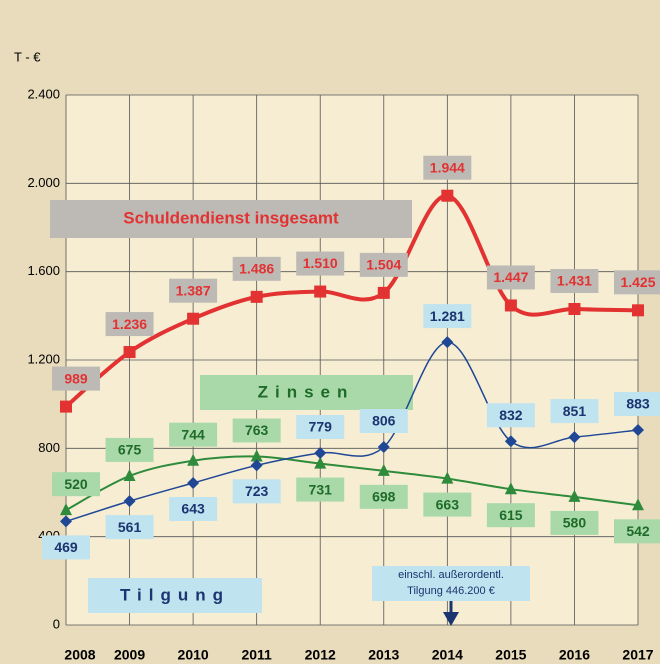 The height and width of the screenshot is (664, 660). I want to click on value-label: 580, so click(575, 523).